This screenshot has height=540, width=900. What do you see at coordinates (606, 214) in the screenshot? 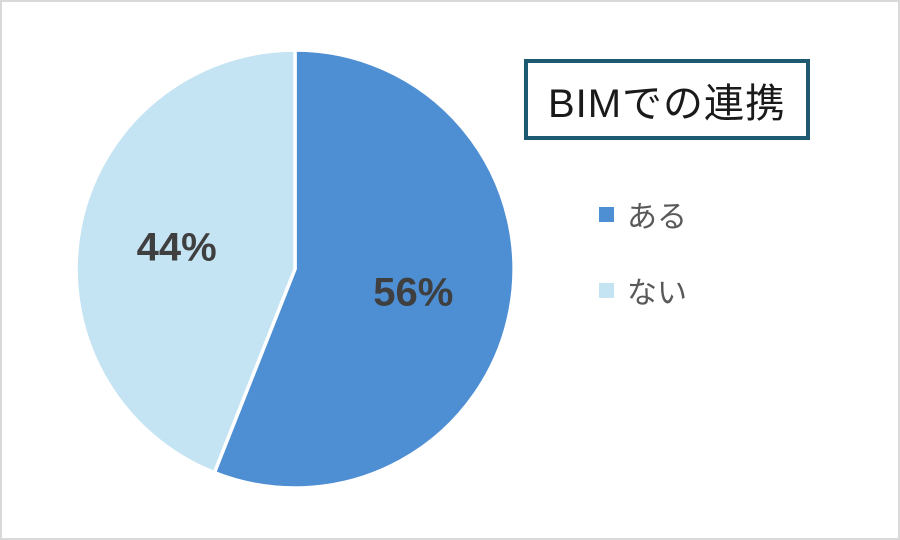
I see `legend-swatch-aru-icon` at bounding box center [606, 214].